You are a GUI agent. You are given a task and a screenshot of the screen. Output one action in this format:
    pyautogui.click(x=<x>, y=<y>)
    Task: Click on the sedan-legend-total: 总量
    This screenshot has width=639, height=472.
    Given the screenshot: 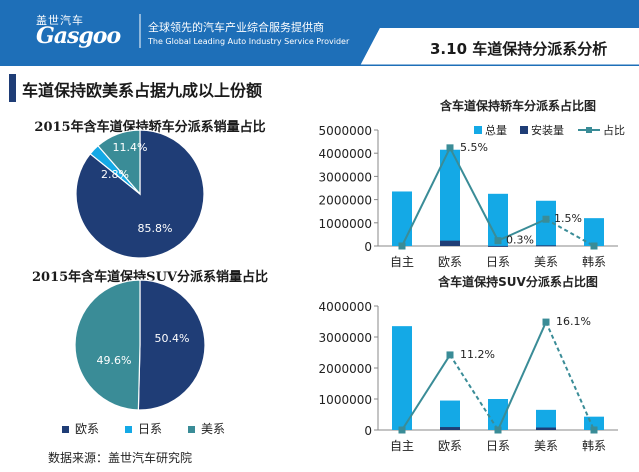 What is the action you would take?
    pyautogui.click(x=496, y=130)
    